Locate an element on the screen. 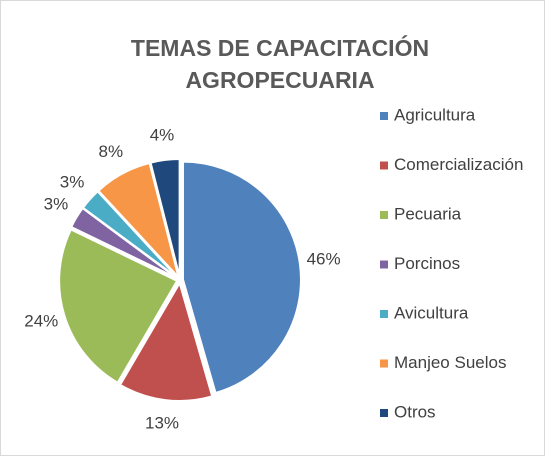 The height and width of the screenshot is (456, 545). legend-label: Manjeo Suelos is located at coordinates (450, 362).